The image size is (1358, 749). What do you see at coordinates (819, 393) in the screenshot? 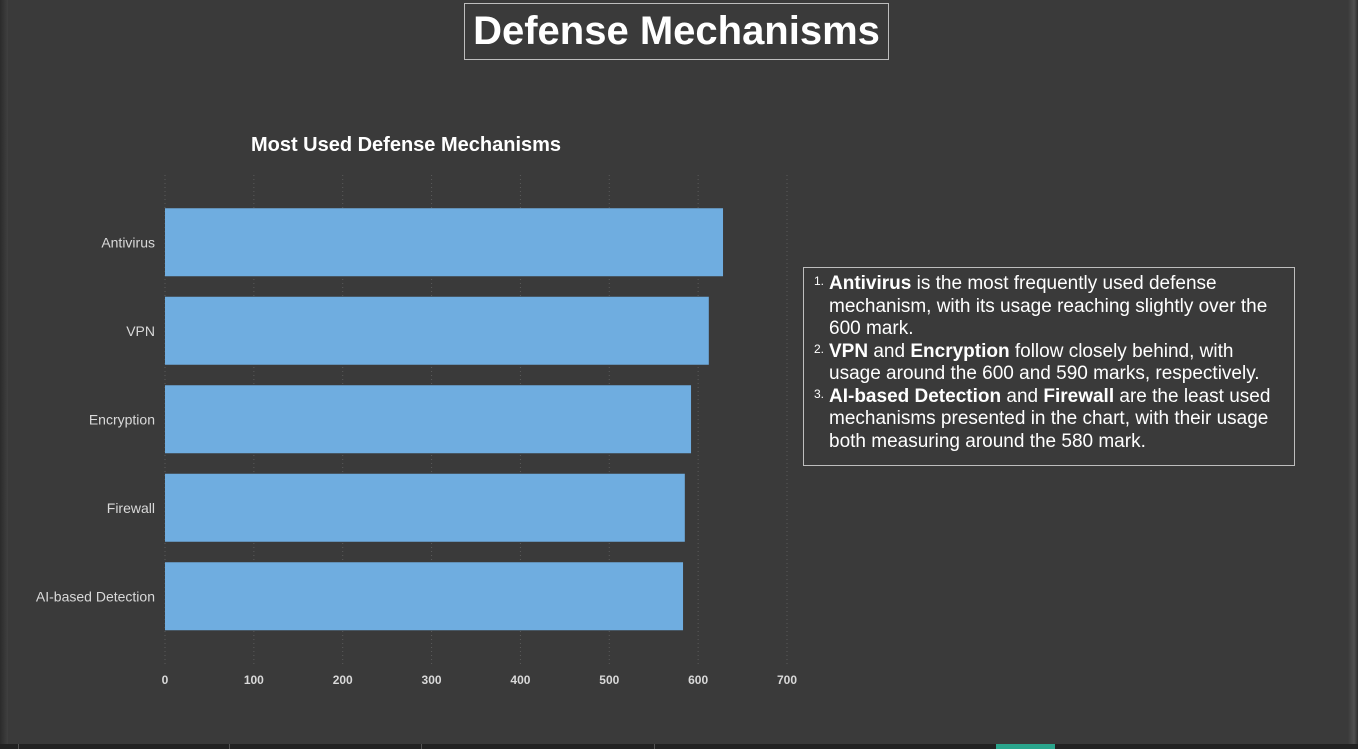
I see `insight-number: 3.` at bounding box center [819, 393].